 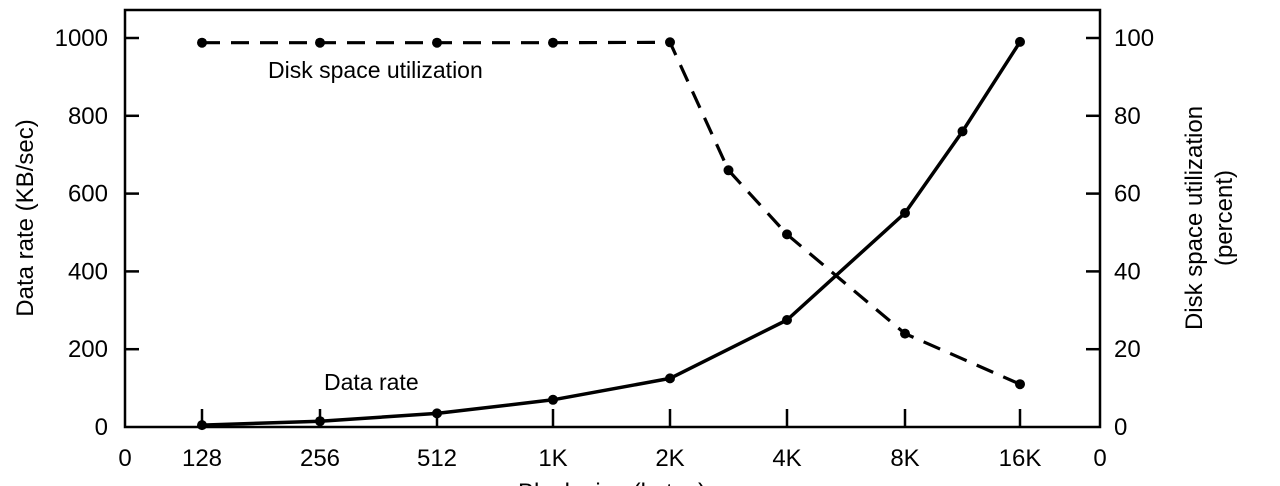 What do you see at coordinates (1127, 349) in the screenshot?
I see `y-right-tick-label: 20` at bounding box center [1127, 349].